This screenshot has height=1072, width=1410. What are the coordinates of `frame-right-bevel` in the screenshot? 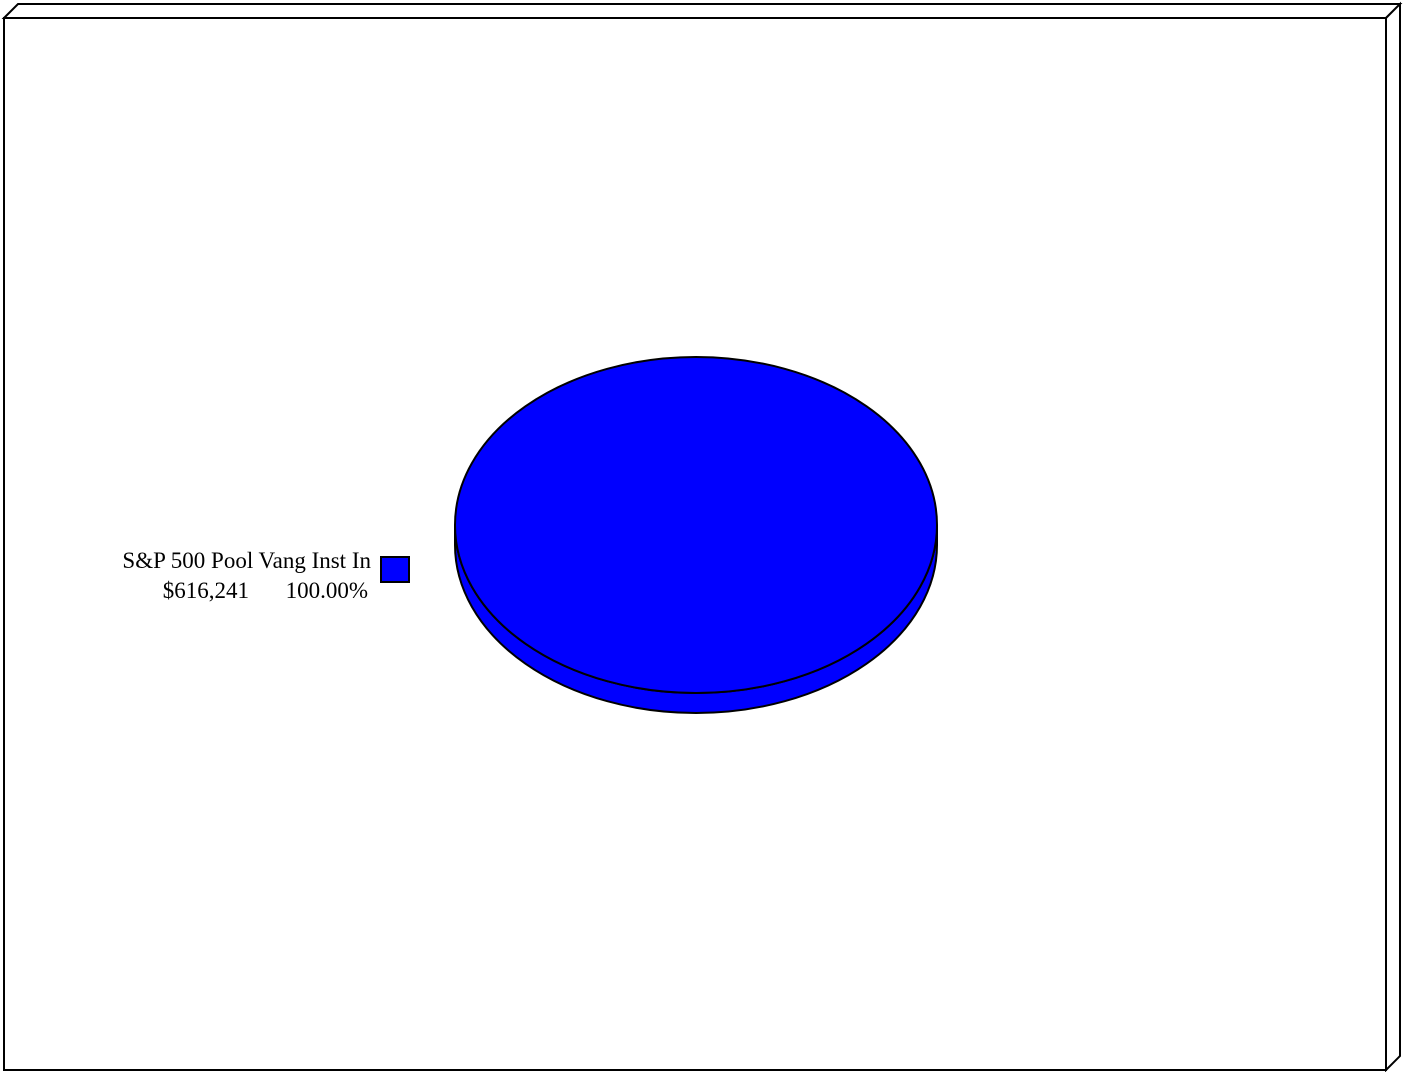 It's located at (1393, 536).